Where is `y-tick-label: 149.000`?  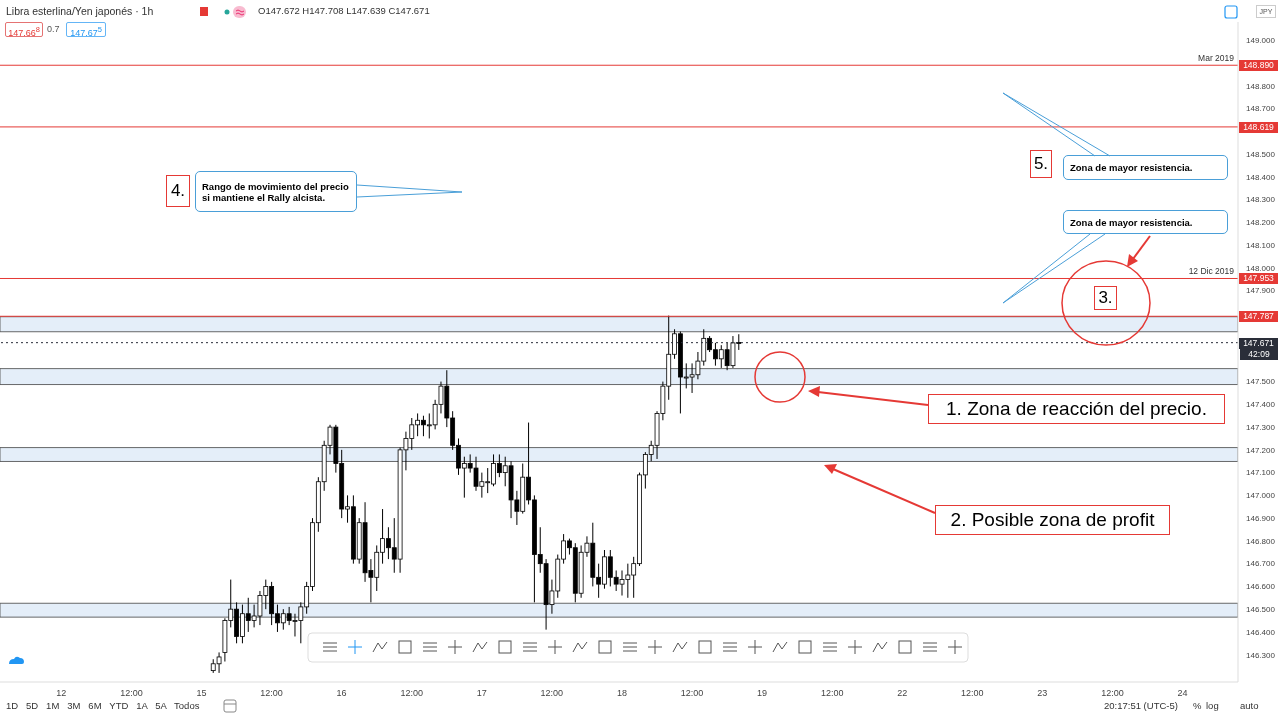
y-tick-label: 149.000 is located at coordinates (1261, 41).